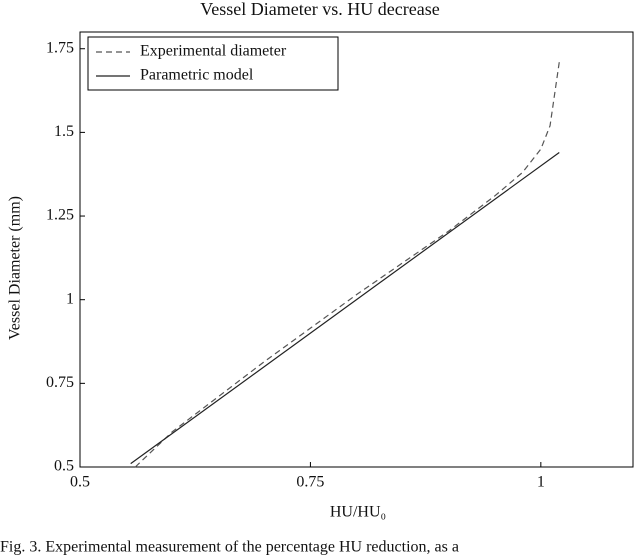 This screenshot has width=640, height=555. What do you see at coordinates (197, 75) in the screenshot?
I see `legend-label: Parametric model` at bounding box center [197, 75].